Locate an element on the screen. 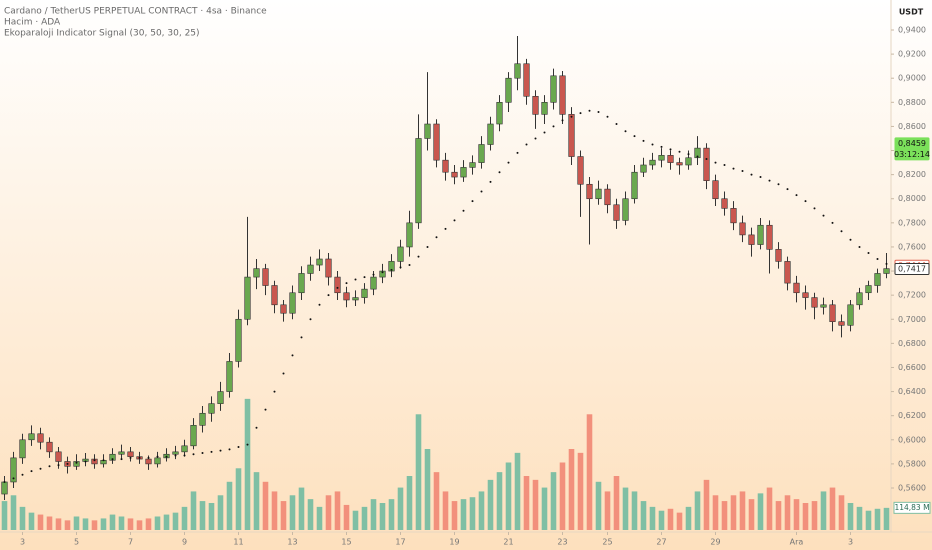 The height and width of the screenshot is (550, 932). x-tick-label: 17 is located at coordinates (400, 542).